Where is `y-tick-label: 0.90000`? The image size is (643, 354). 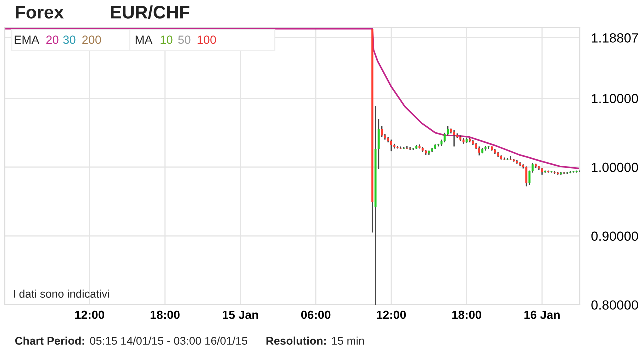 y-tick-label: 0.90000 is located at coordinates (615, 237).